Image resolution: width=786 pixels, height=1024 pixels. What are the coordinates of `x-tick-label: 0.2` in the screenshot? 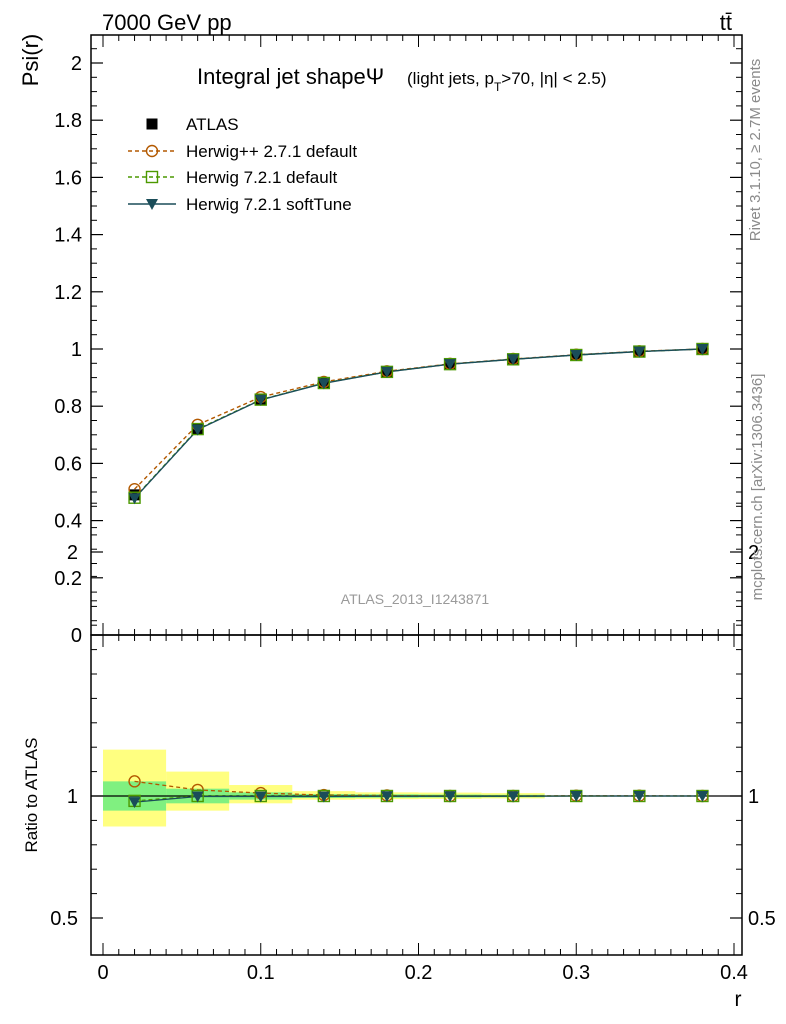 It's located at (419, 973).